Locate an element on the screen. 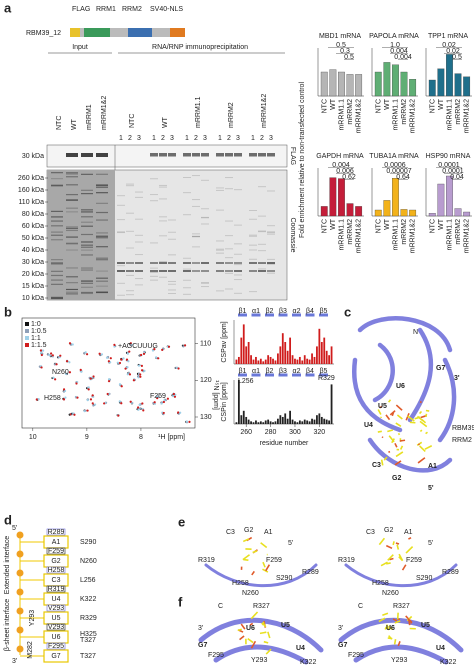 This screenshot has height=667, width=474. nucleotide-label: C3 is located at coordinates (376, 465).